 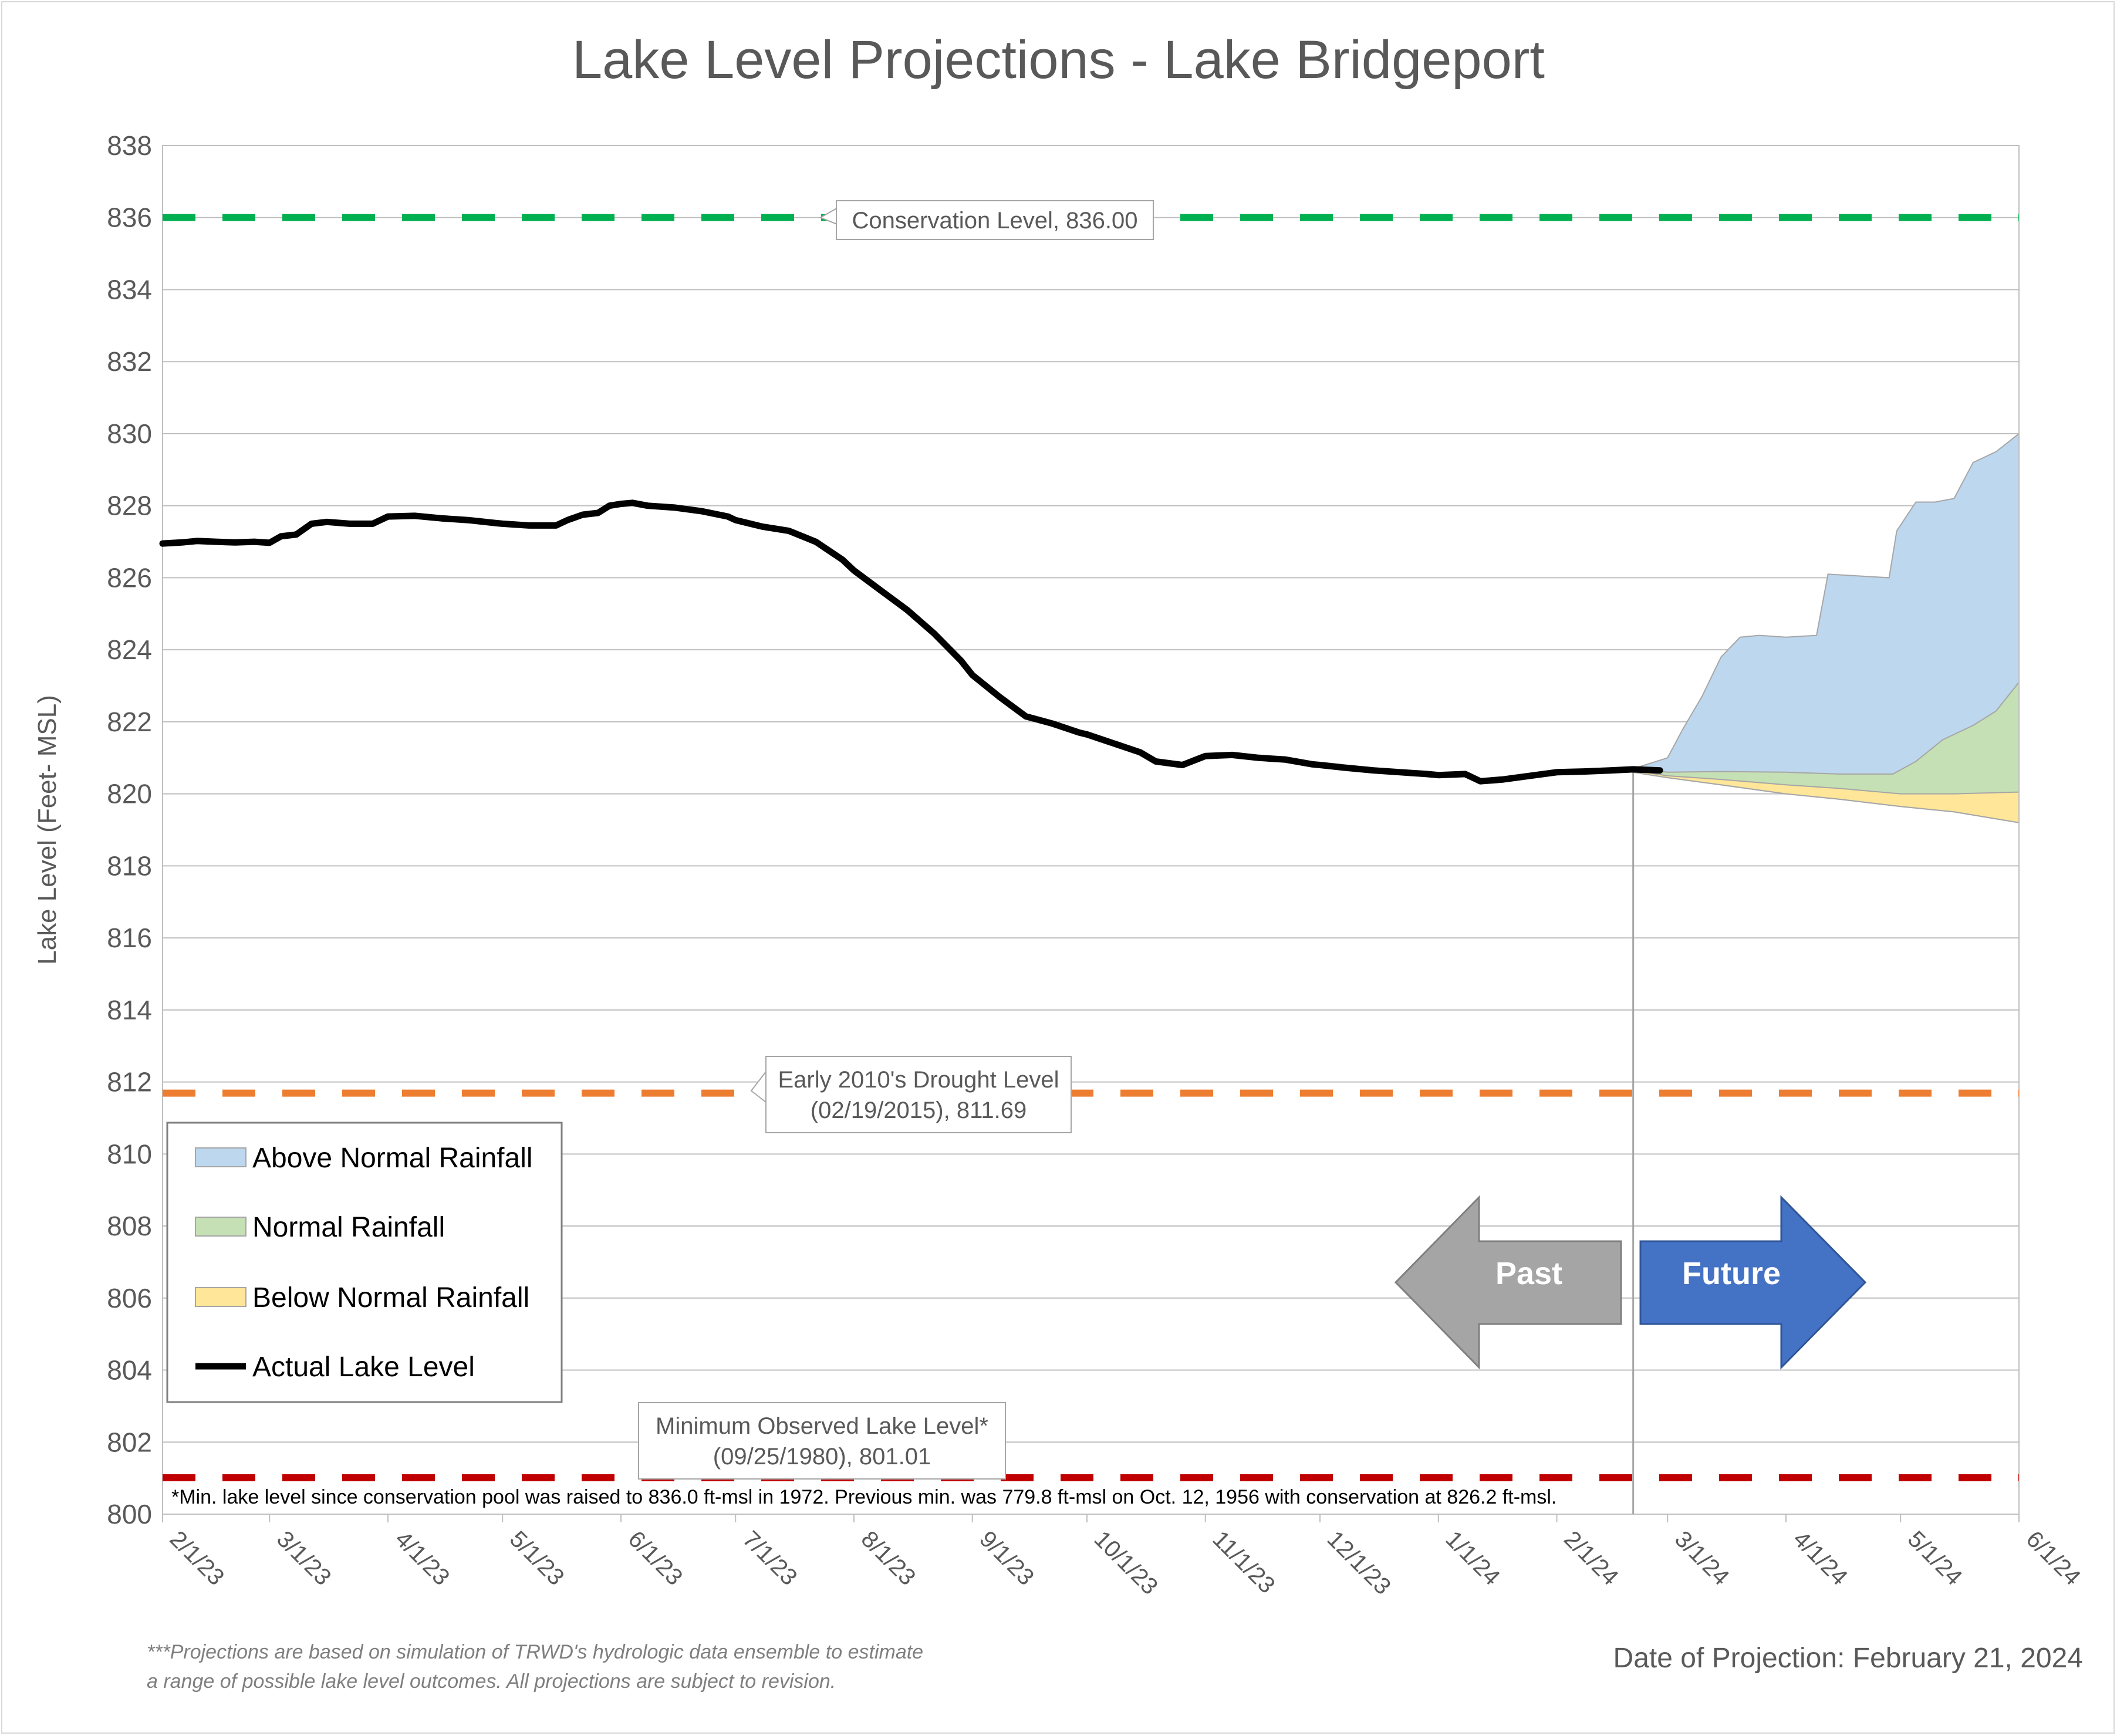 I want to click on drought-level-label-pointer, so click(x=759, y=1087).